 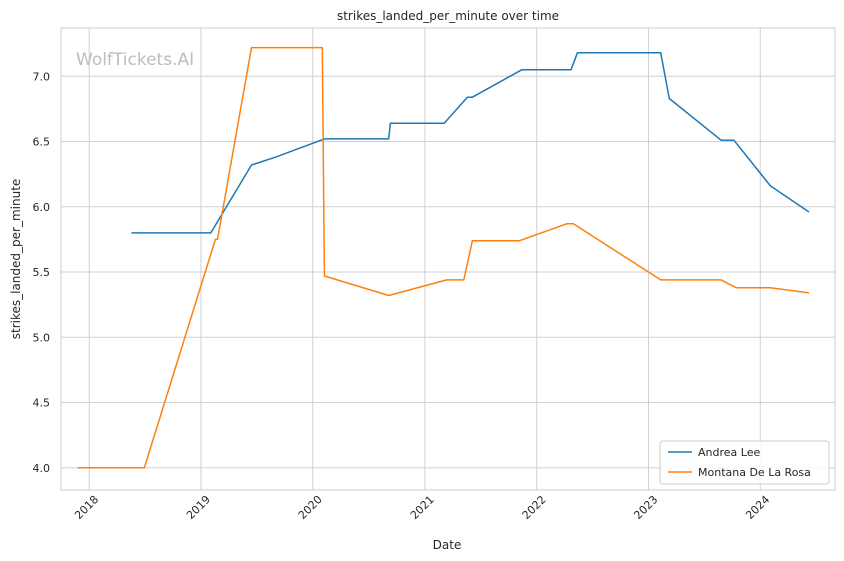 I want to click on y-tick-labels: 4.0 4.5 5.0 5.5 6.0 6.5 7.0, so click(x=42, y=272).